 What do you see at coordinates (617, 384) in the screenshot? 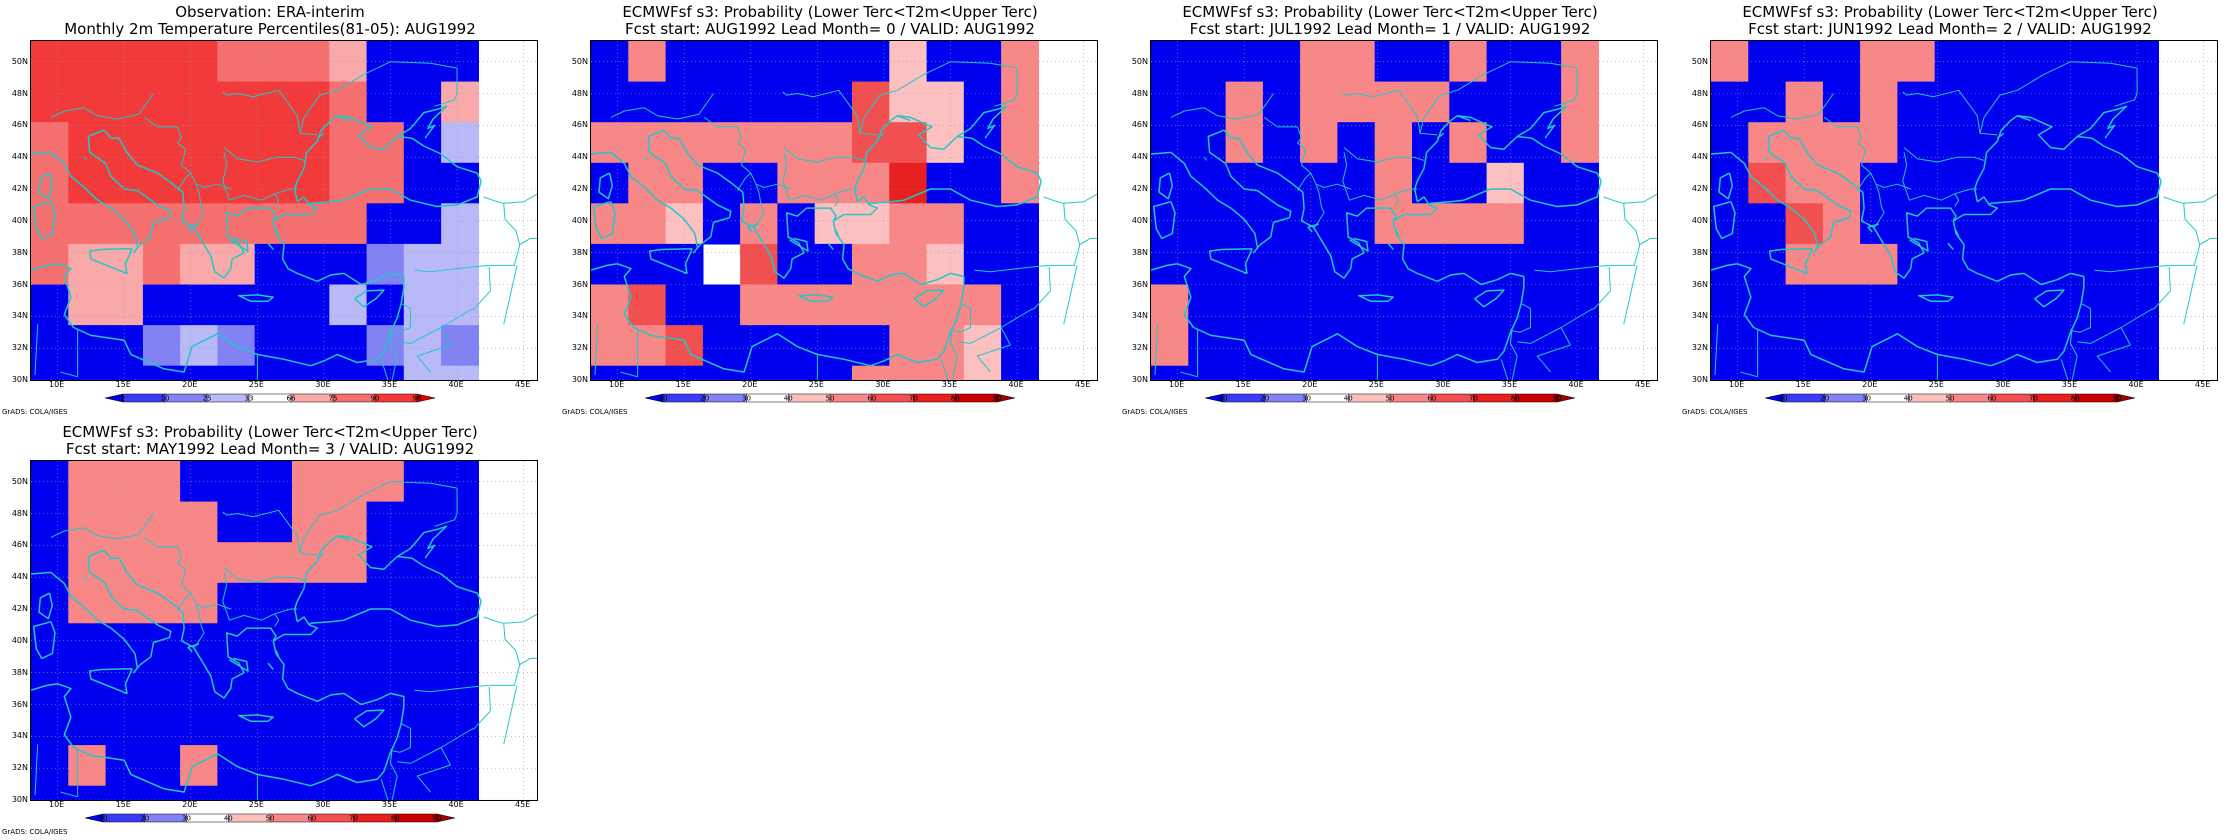
I see `lon-tick-label: 10E` at bounding box center [617, 384].